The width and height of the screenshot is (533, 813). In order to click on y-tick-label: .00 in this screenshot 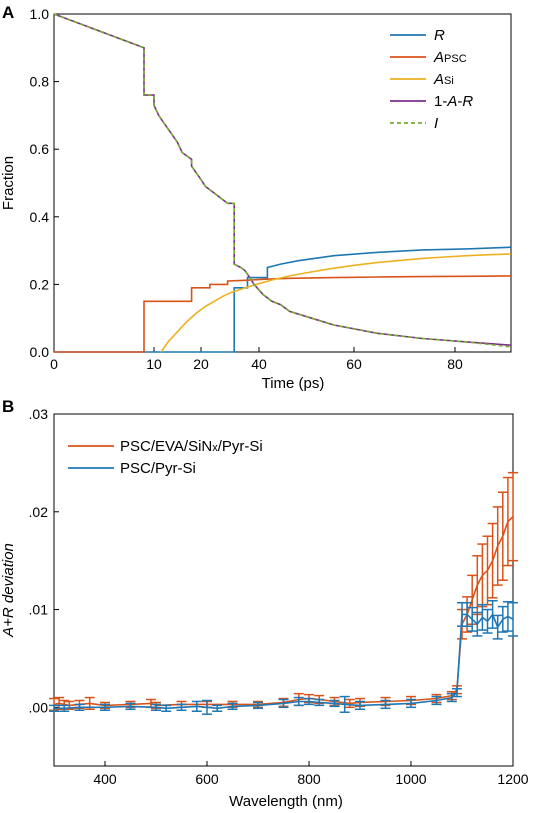, I will do `click(39, 707)`.